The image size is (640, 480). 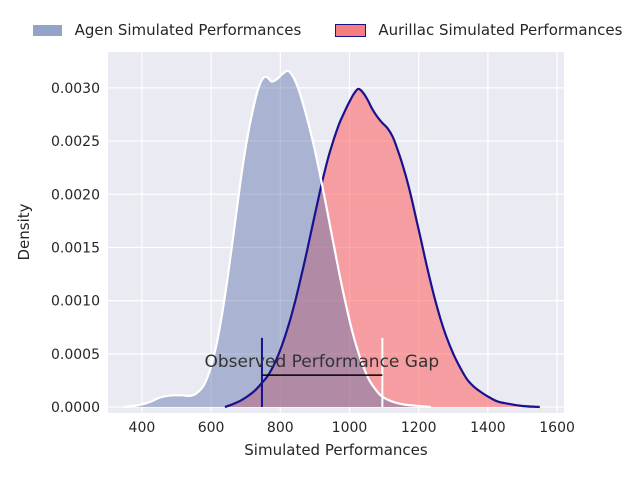 I want to click on y-tick-label: 0.0015, so click(x=75, y=248).